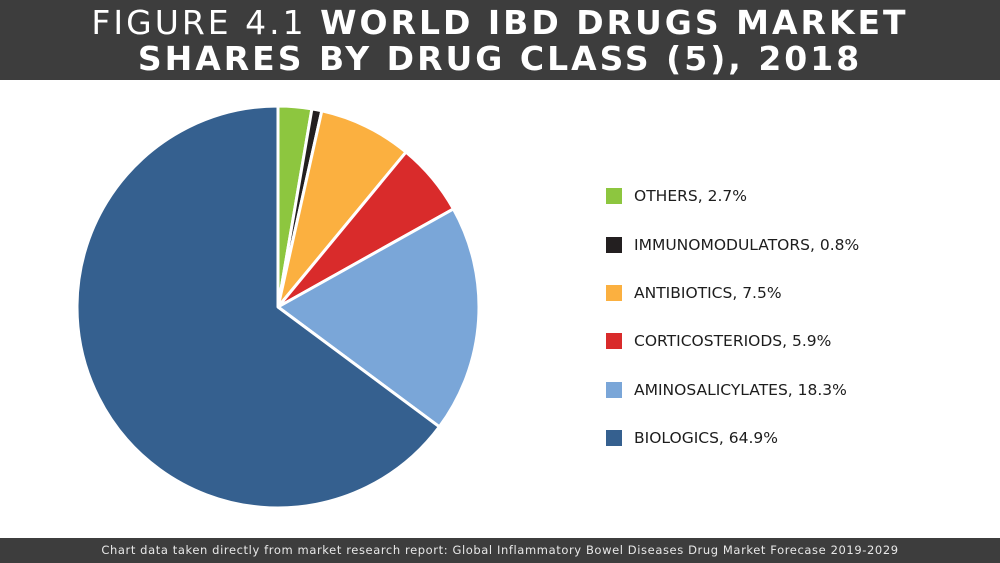  I want to click on figure-number: FIGURE 4.1, so click(199, 22).